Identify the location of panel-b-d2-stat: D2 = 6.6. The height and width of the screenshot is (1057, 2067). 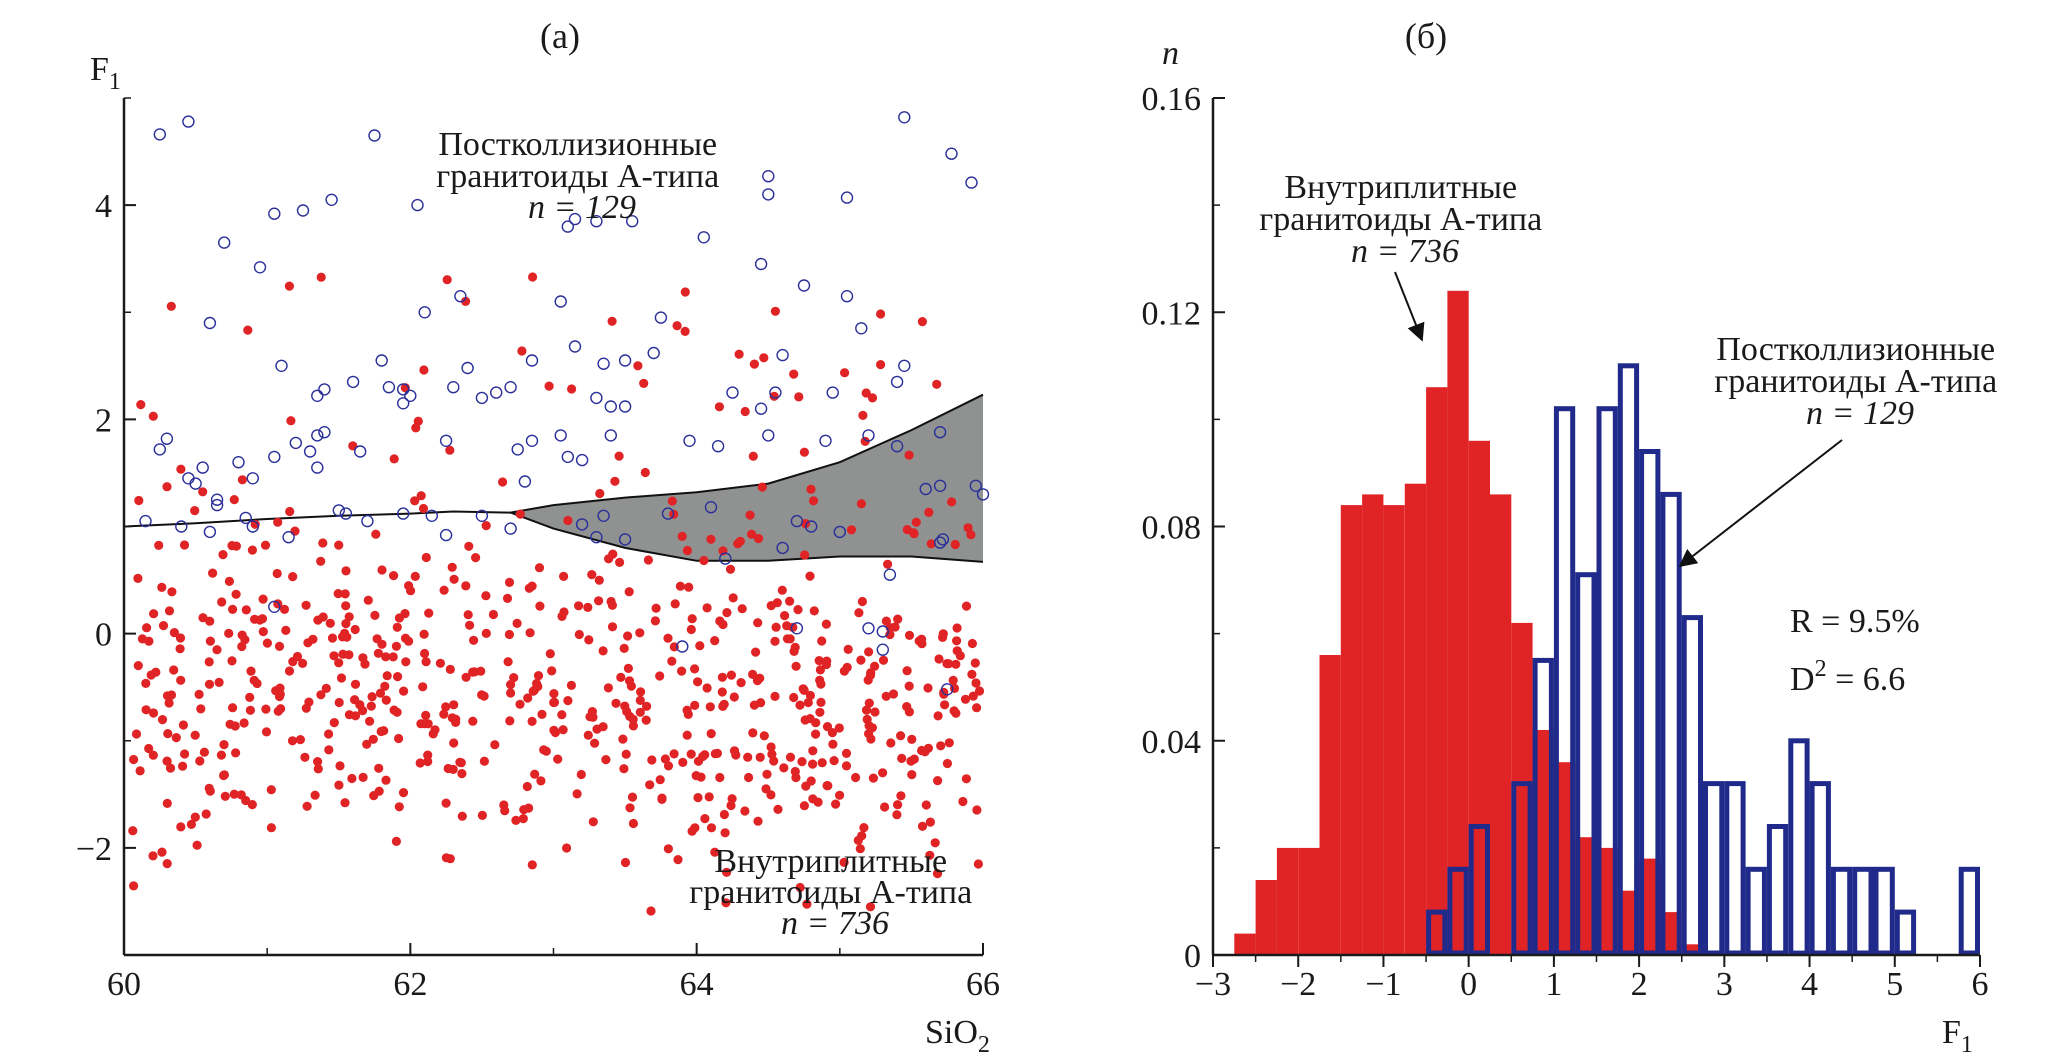
(1847, 677).